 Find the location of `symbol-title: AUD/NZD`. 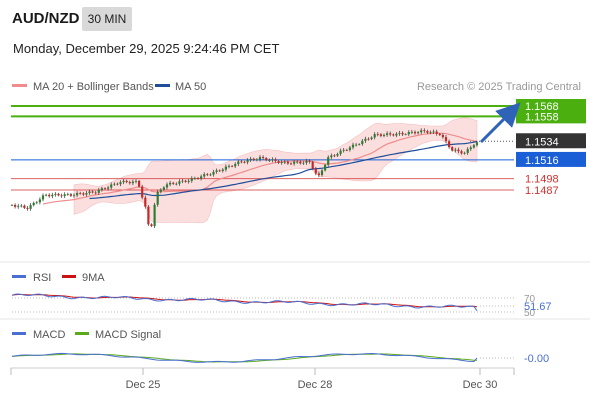

symbol-title: AUD/NZD is located at coordinates (46, 18).